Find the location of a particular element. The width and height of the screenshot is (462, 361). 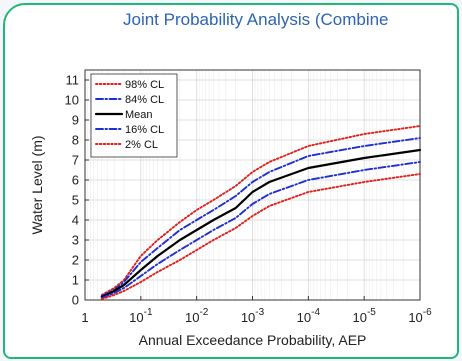

y-tick-label: 6 is located at coordinates (75, 180).